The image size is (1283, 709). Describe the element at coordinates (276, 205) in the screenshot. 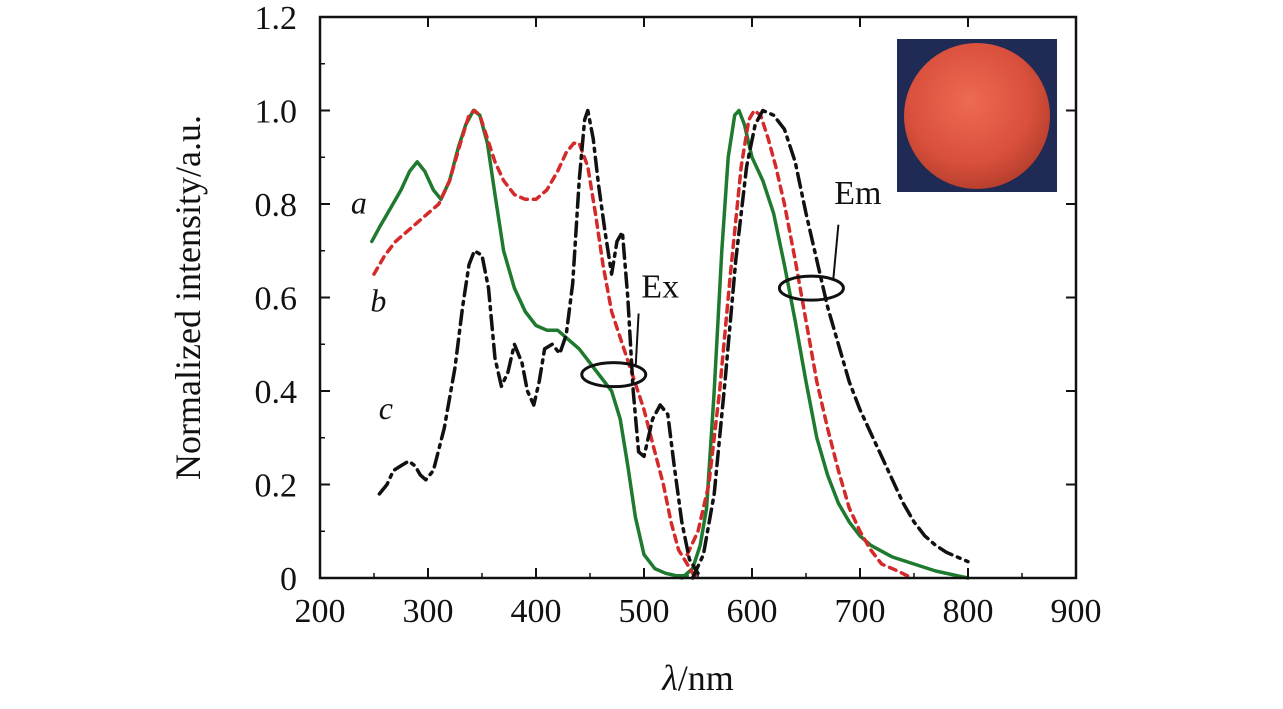

I see `y-tick-label: 0.8` at that location.